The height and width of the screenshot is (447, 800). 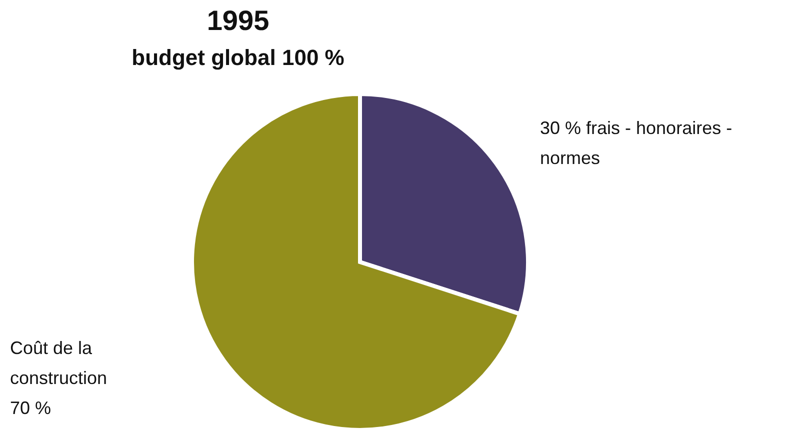 I want to click on chart-subtitle: budget global 100 %, so click(x=238, y=57).